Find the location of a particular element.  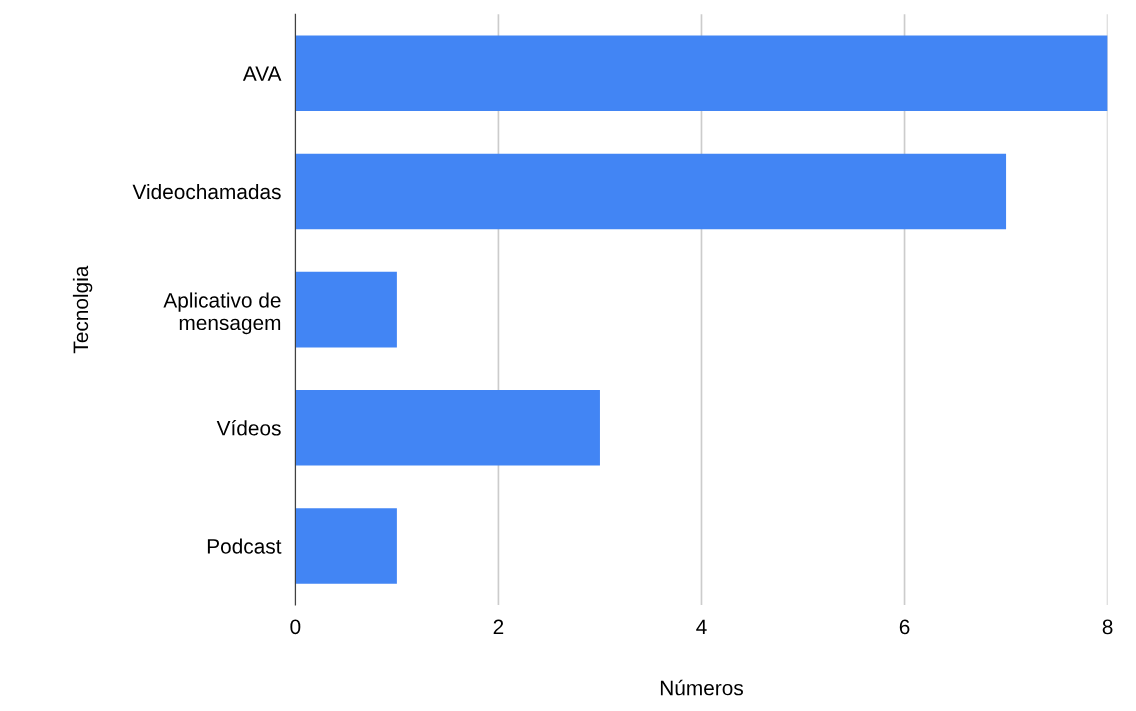

y-tick-label: Podcast is located at coordinates (244, 546).